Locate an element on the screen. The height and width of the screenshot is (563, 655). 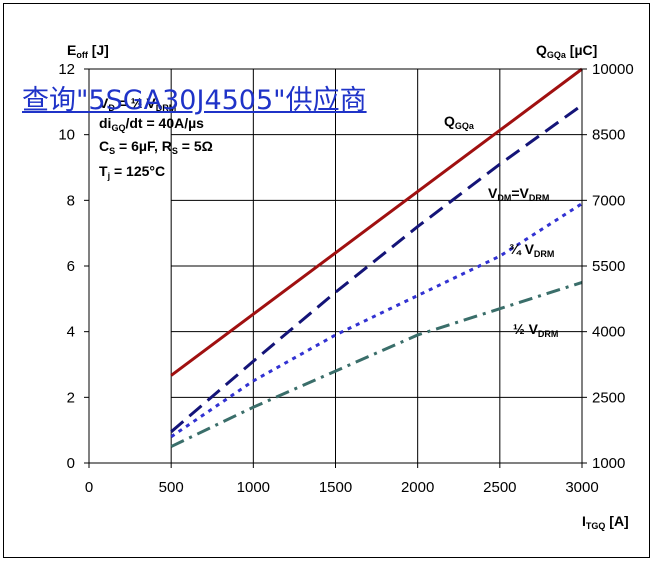
y-right-tick-label: 1000 is located at coordinates (608, 463).